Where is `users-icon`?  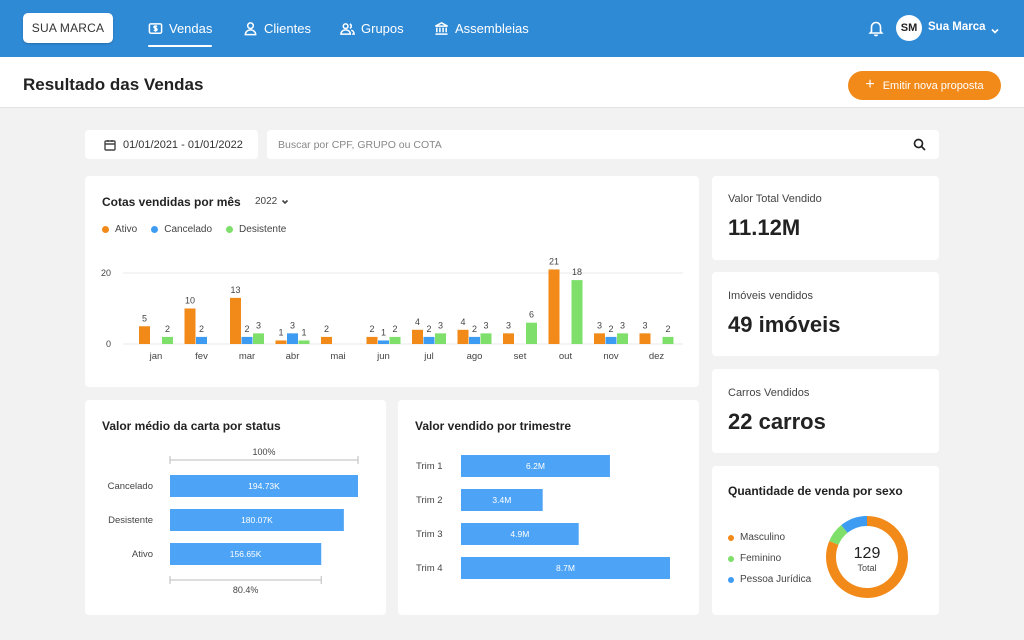
users-icon is located at coordinates (347, 29).